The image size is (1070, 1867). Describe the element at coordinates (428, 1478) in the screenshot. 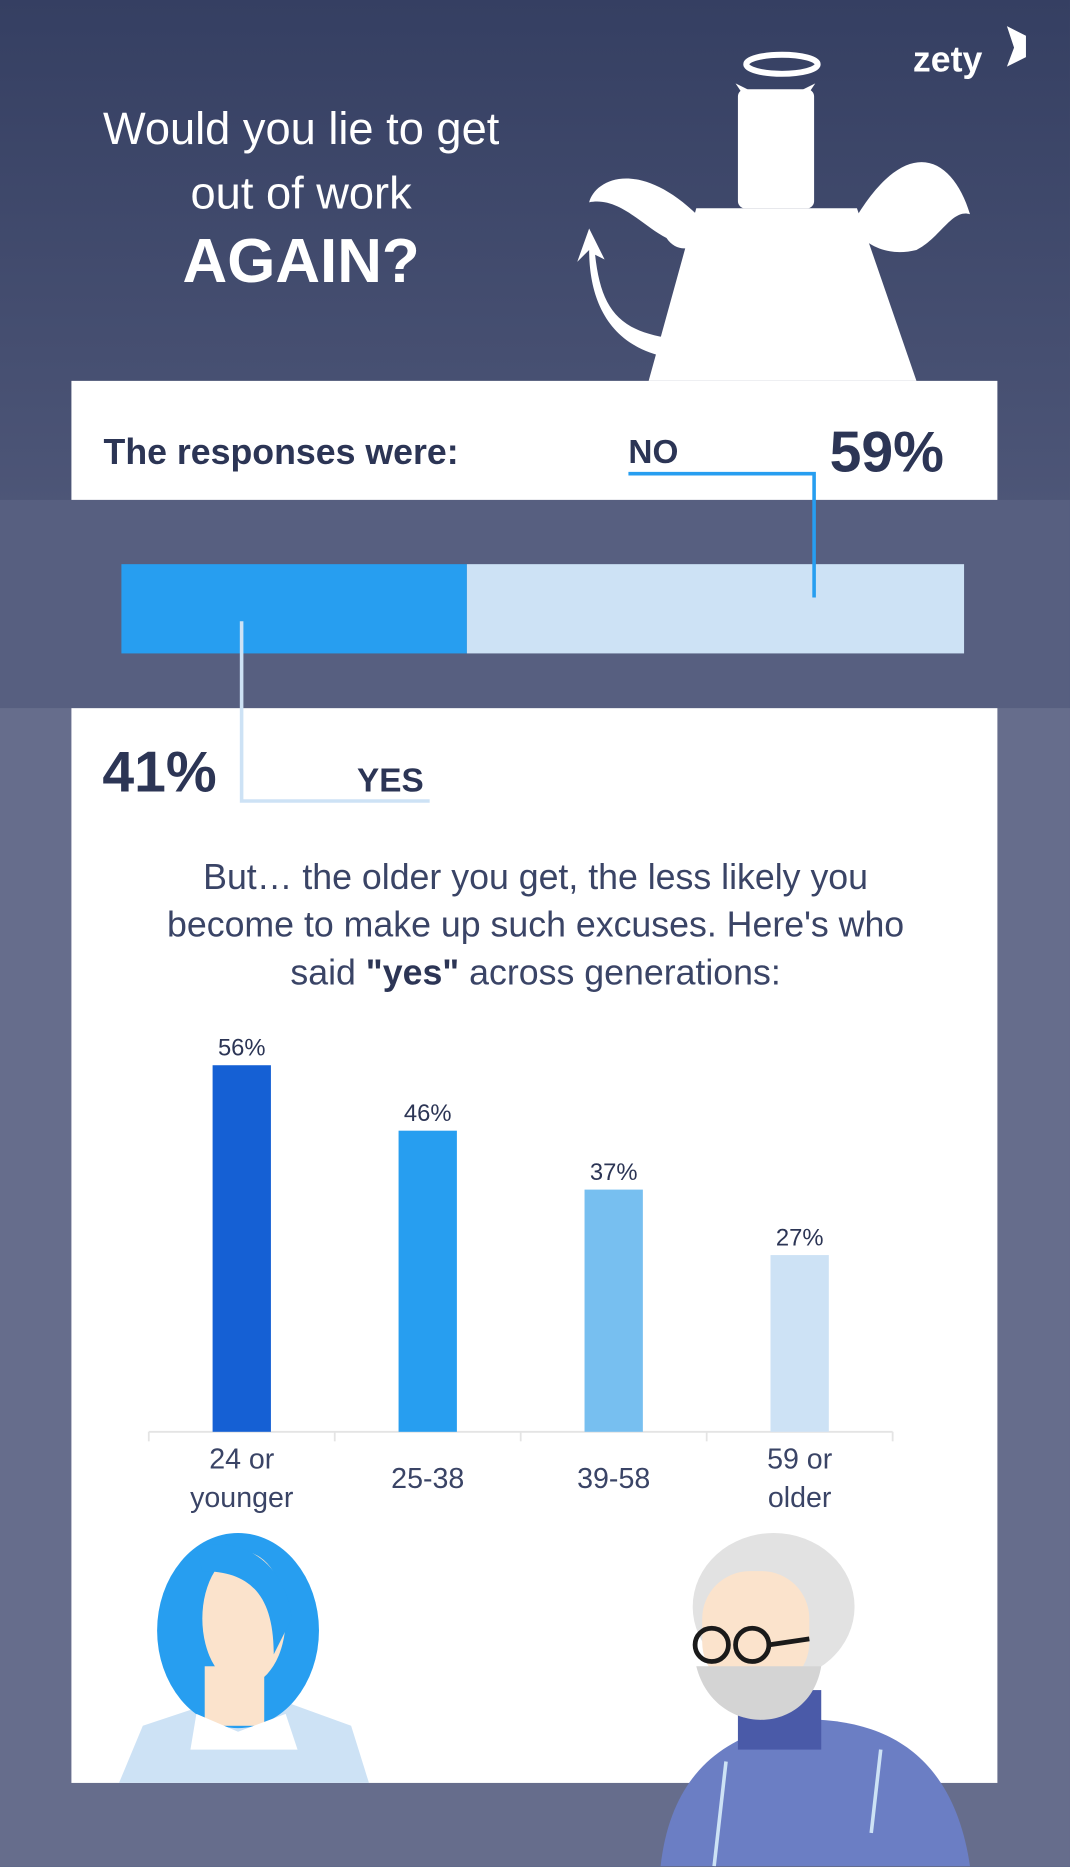

I see `x-tick-label: 25-38` at that location.